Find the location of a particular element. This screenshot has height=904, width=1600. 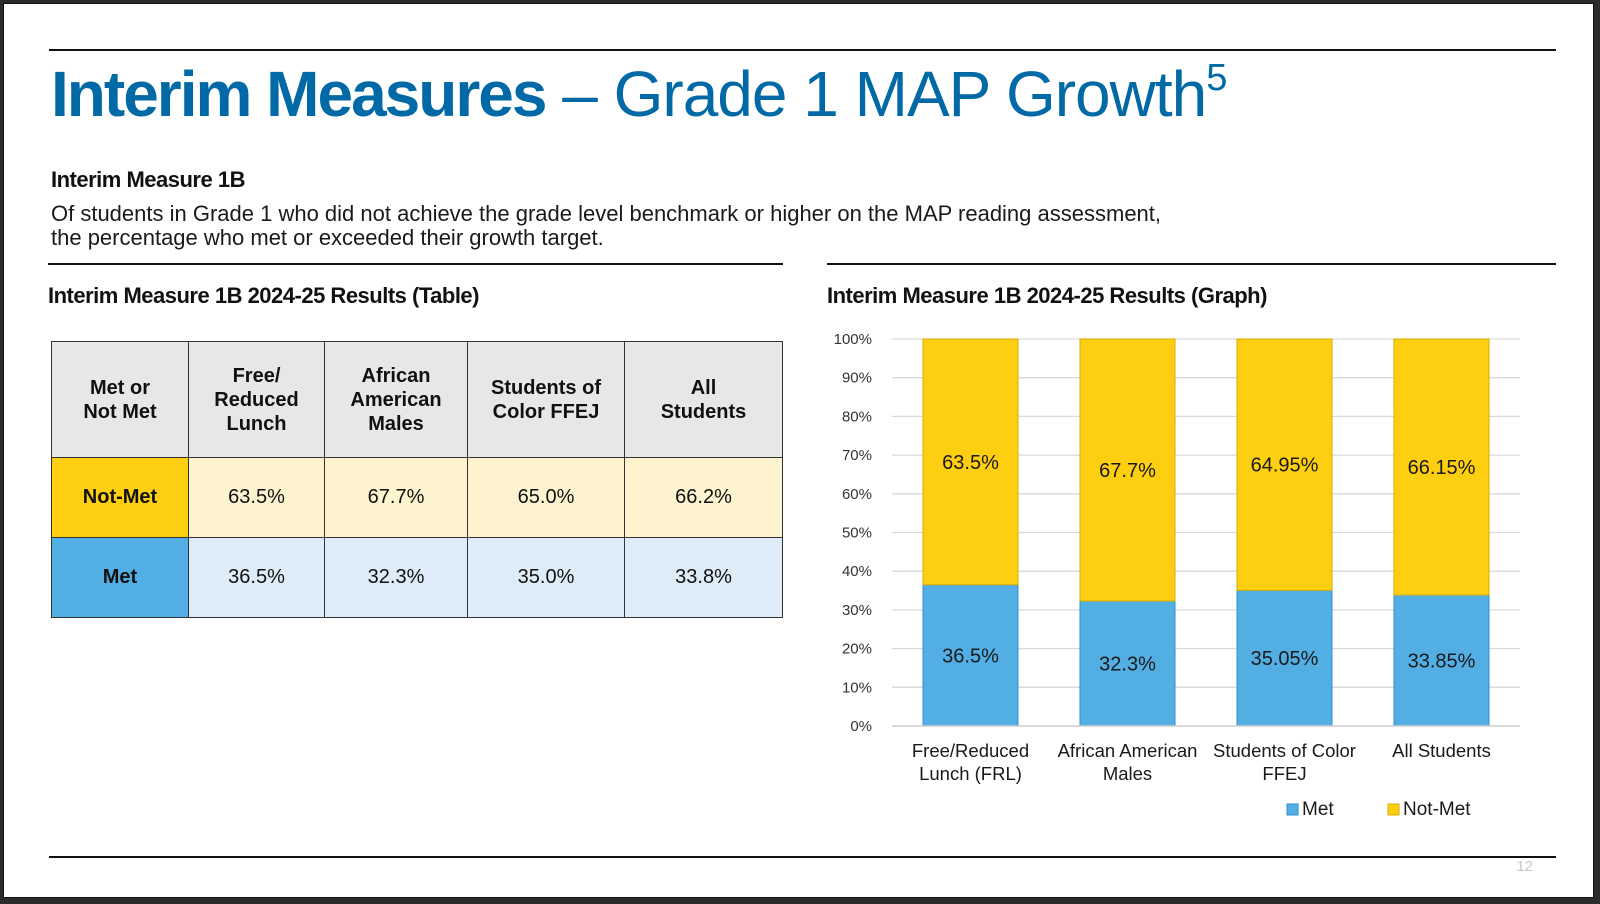

bottom-rule is located at coordinates (802, 857).